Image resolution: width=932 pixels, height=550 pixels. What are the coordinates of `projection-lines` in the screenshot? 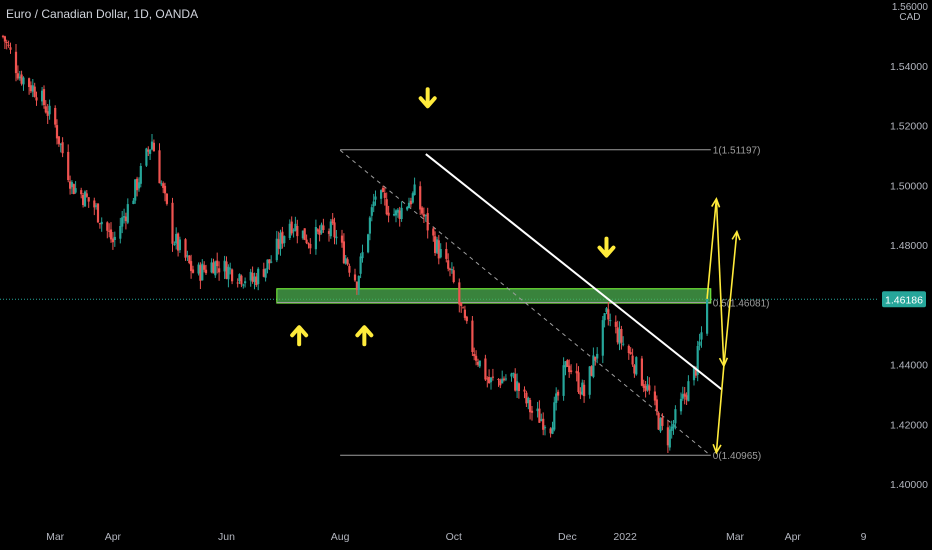 It's located at (723, 326).